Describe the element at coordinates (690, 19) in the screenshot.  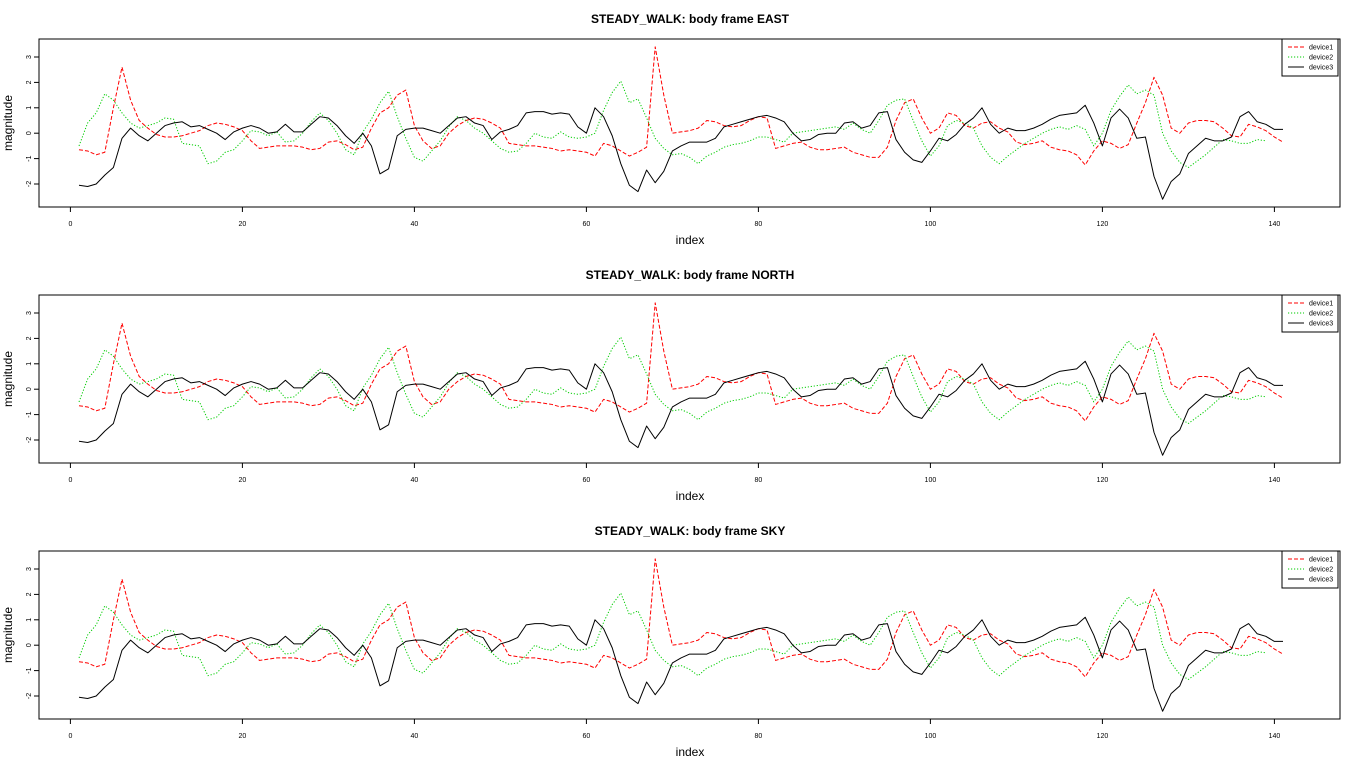
I see `chart-title: STEADY_WALK: body frame EAST` at that location.